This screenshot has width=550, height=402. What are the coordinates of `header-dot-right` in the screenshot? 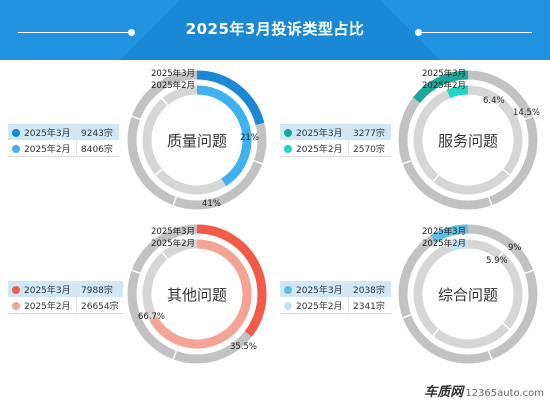 It's located at (418, 32).